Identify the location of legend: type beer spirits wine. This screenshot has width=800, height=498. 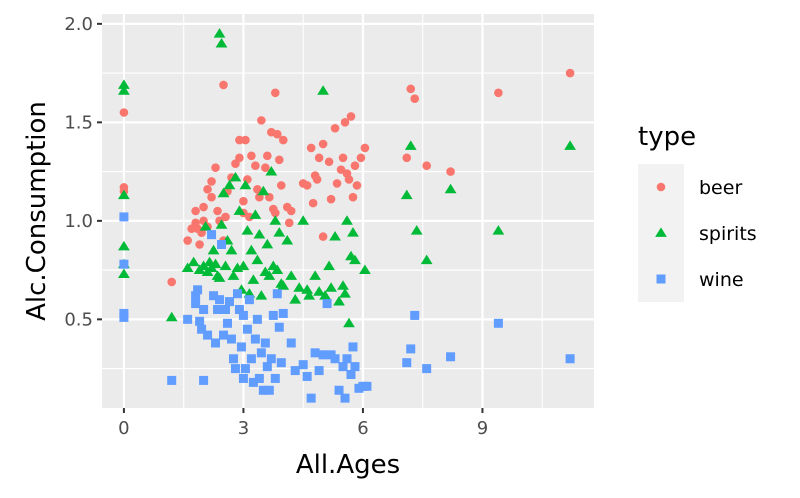
(697, 212).